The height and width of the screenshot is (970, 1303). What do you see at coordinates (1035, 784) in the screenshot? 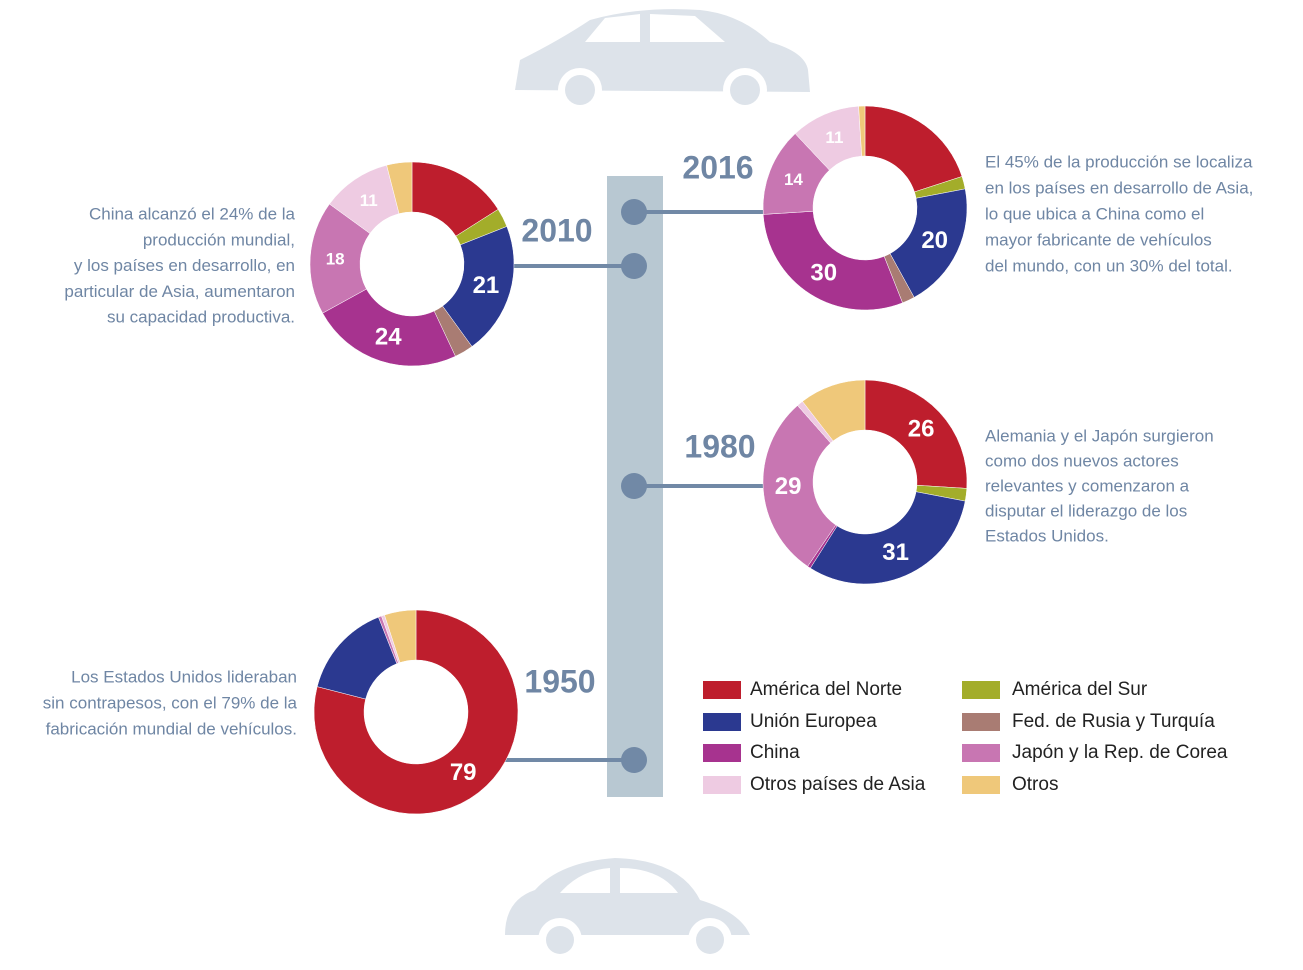
I see `legend-label: Otros` at bounding box center [1035, 784].